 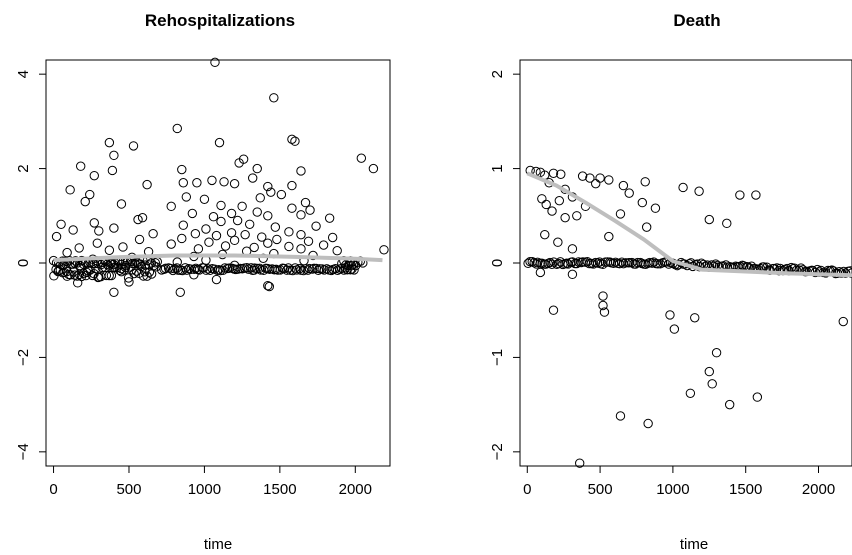 I want to click on x-tick-label: 1000, so click(x=204, y=489).